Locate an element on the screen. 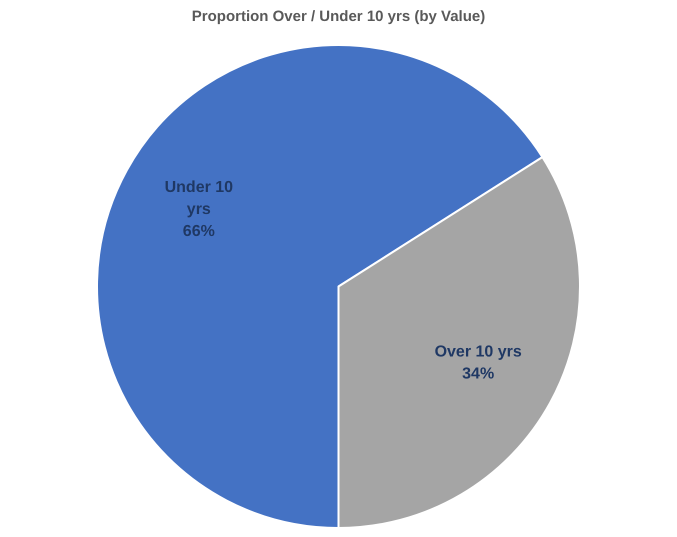 The width and height of the screenshot is (677, 537). data-label: 66% is located at coordinates (198, 231).